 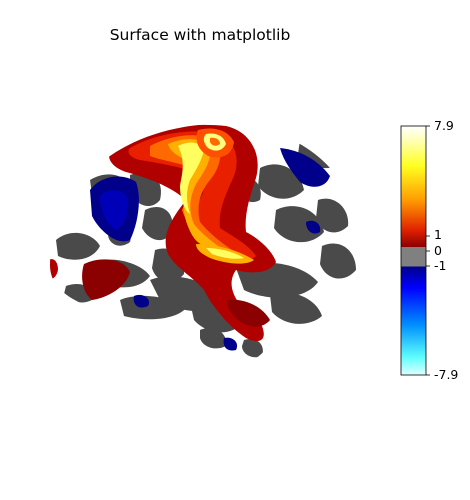 I want to click on colorbar-tick-label-min: -7.9, so click(x=446, y=374).